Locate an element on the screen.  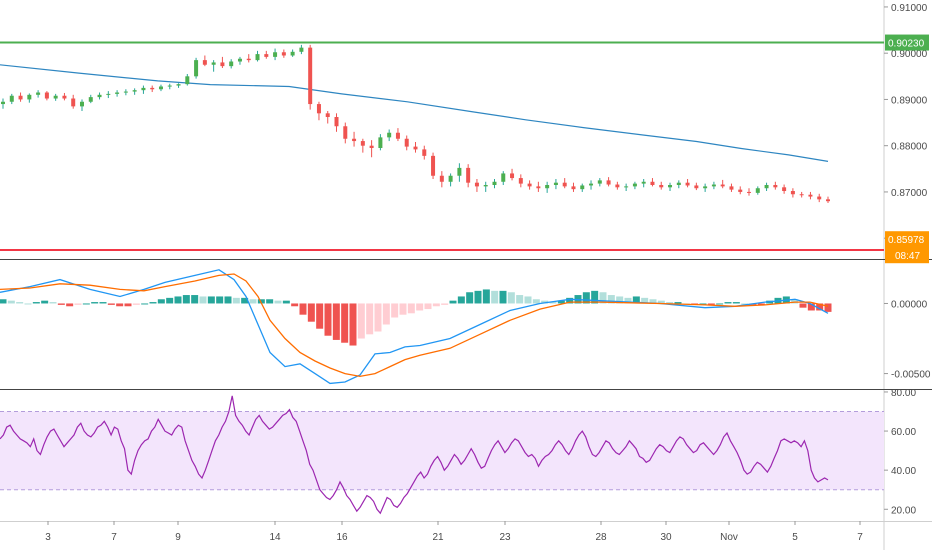
price-tick-label: 0.90000 is located at coordinates (909, 54).